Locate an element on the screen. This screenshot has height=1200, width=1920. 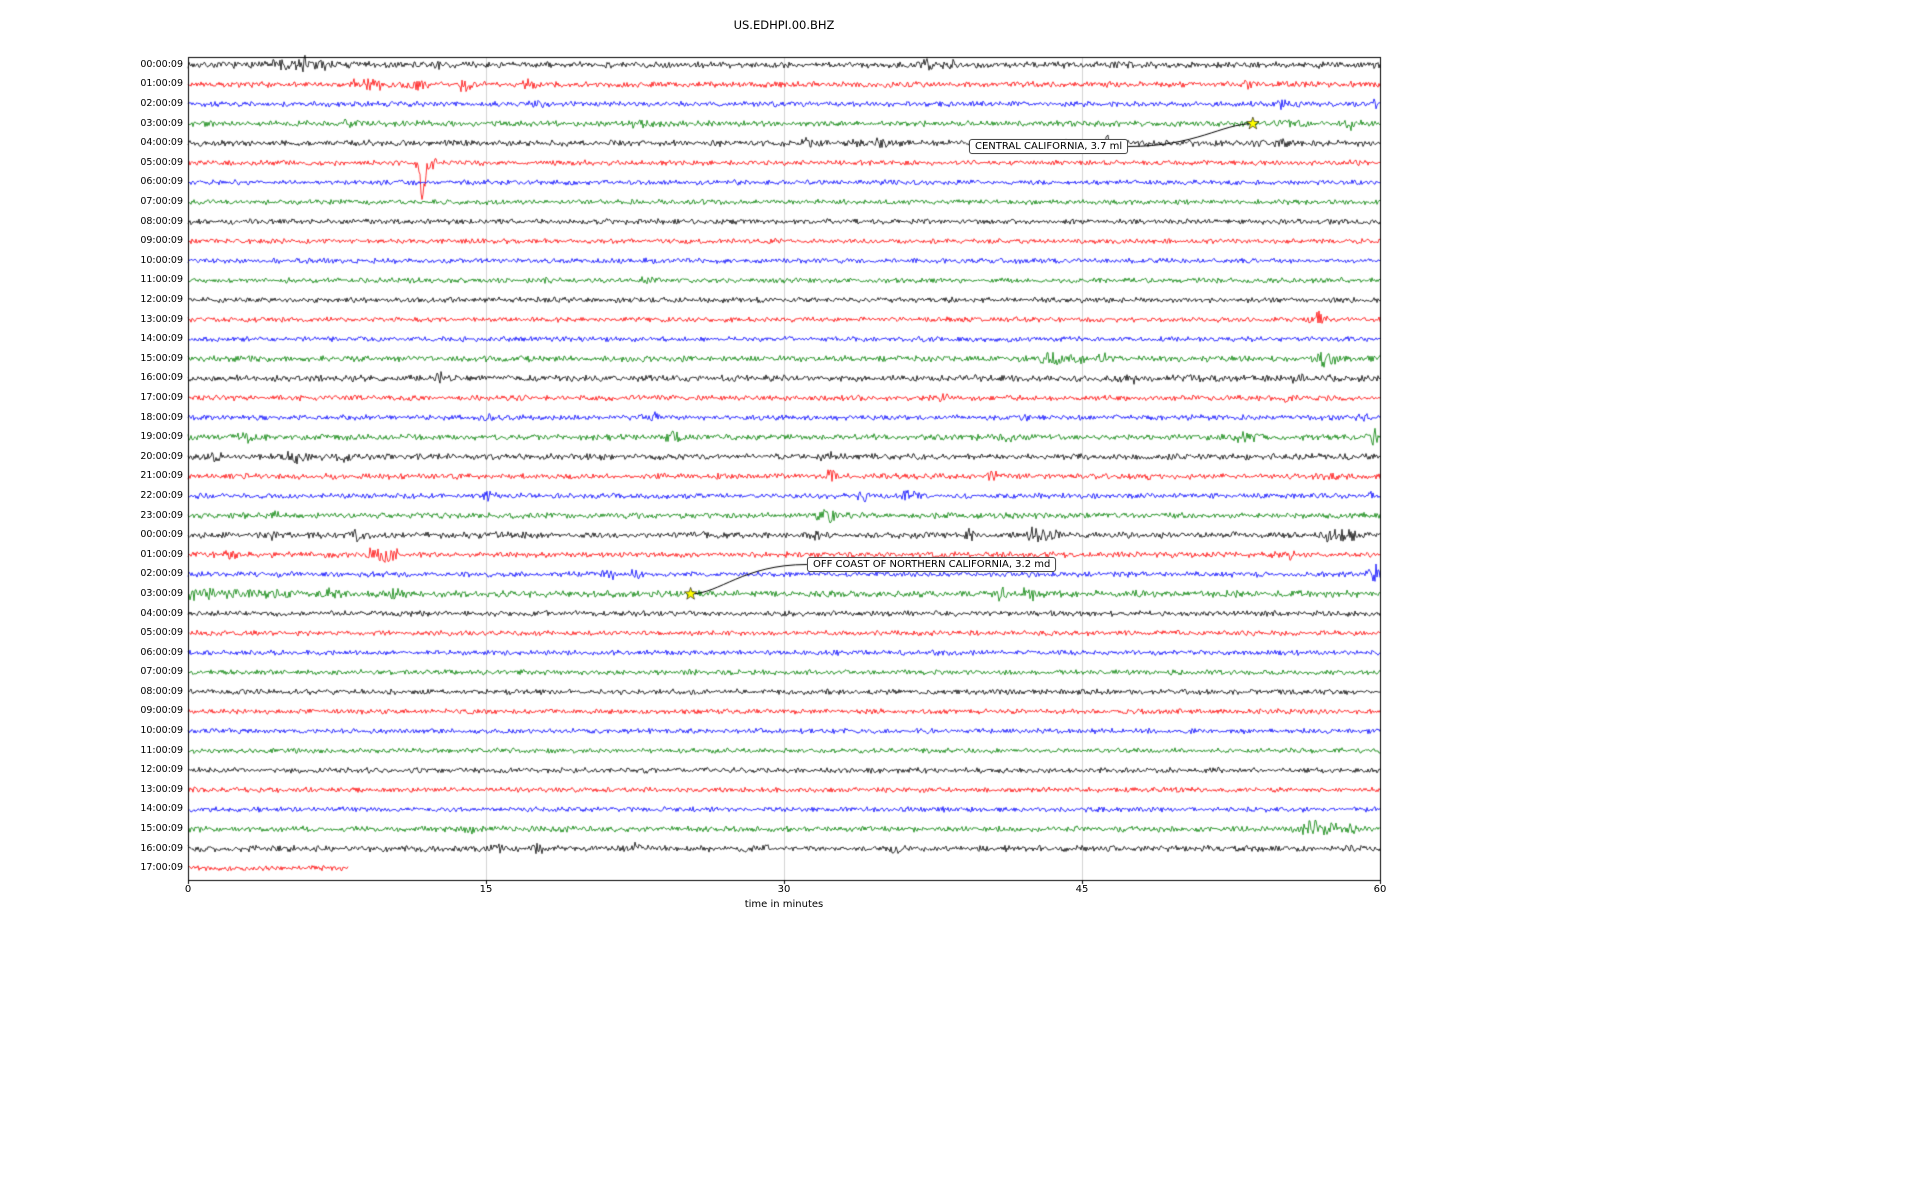
x-tick-label: 0 is located at coordinates (188, 889).